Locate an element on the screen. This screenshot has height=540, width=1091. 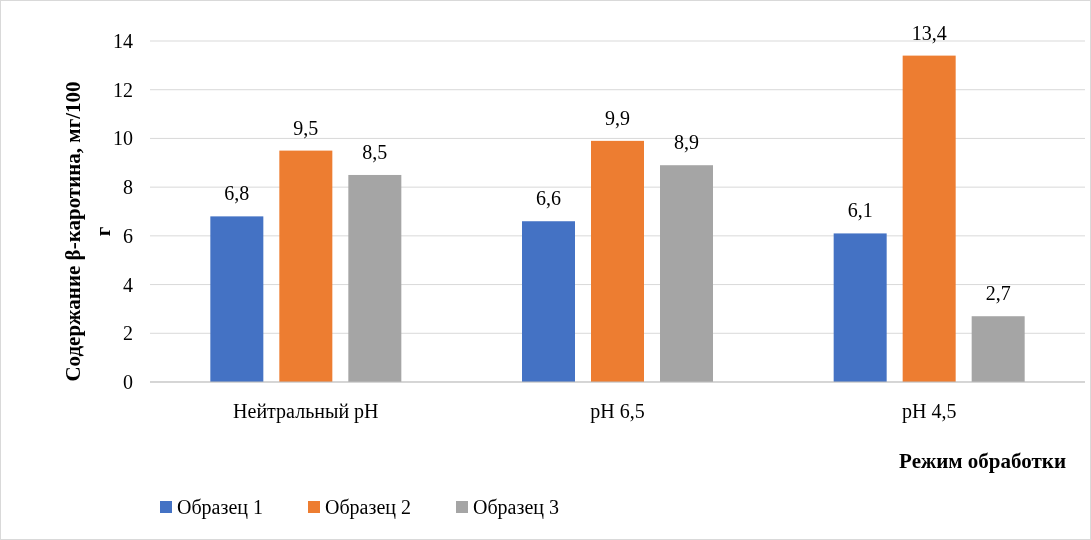
data-label: 13,4 is located at coordinates (929, 32).